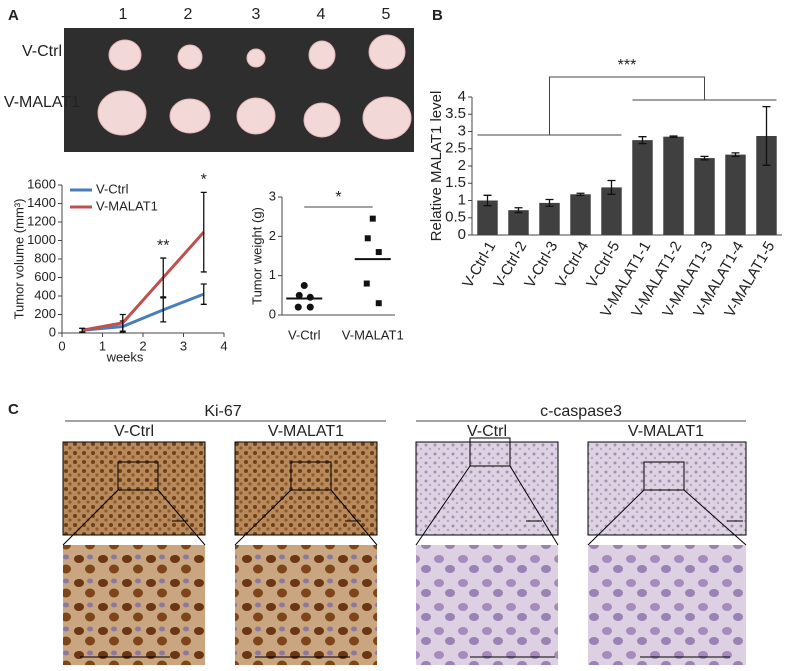  Describe the element at coordinates (13, 409) in the screenshot. I see `panel-label: C` at that location.